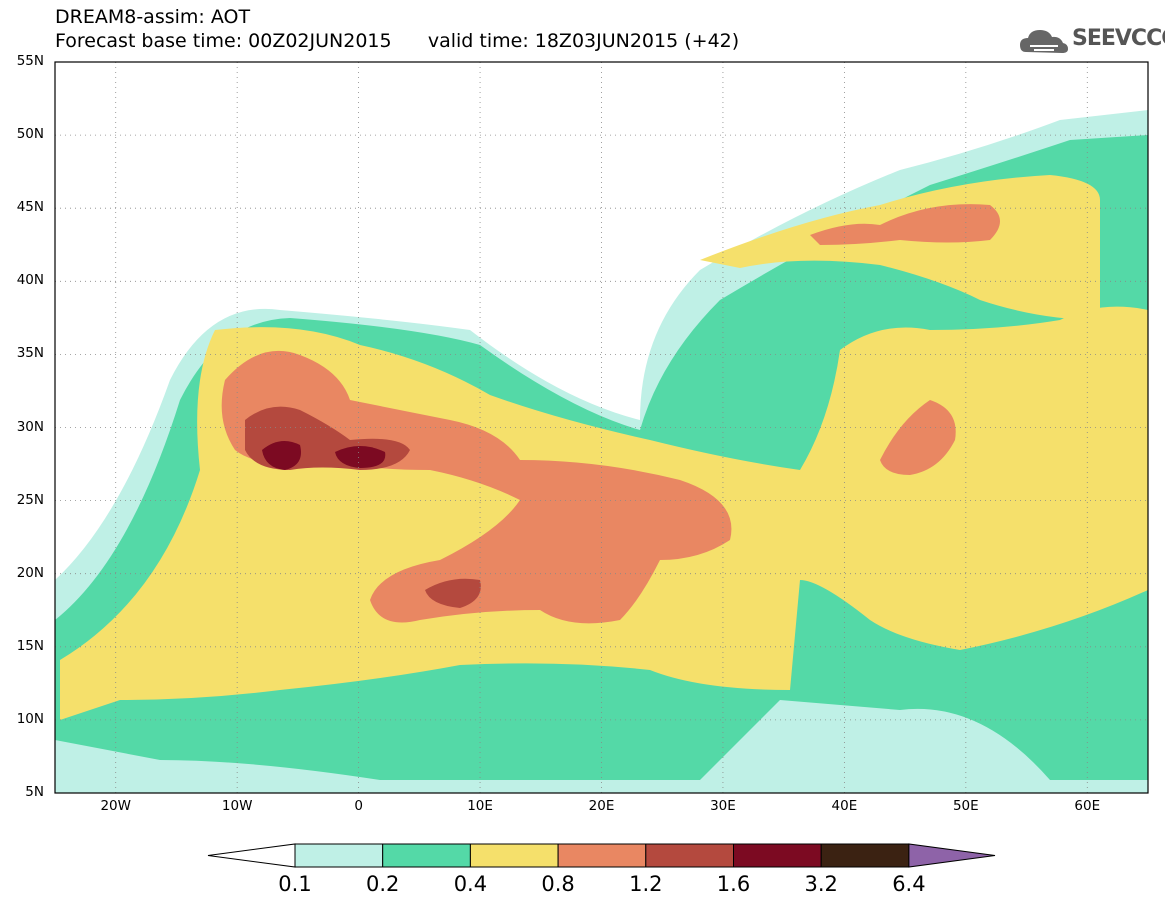  Describe the element at coordinates (476, 487) in the screenshot. I see `aot-contour-0.8` at that location.